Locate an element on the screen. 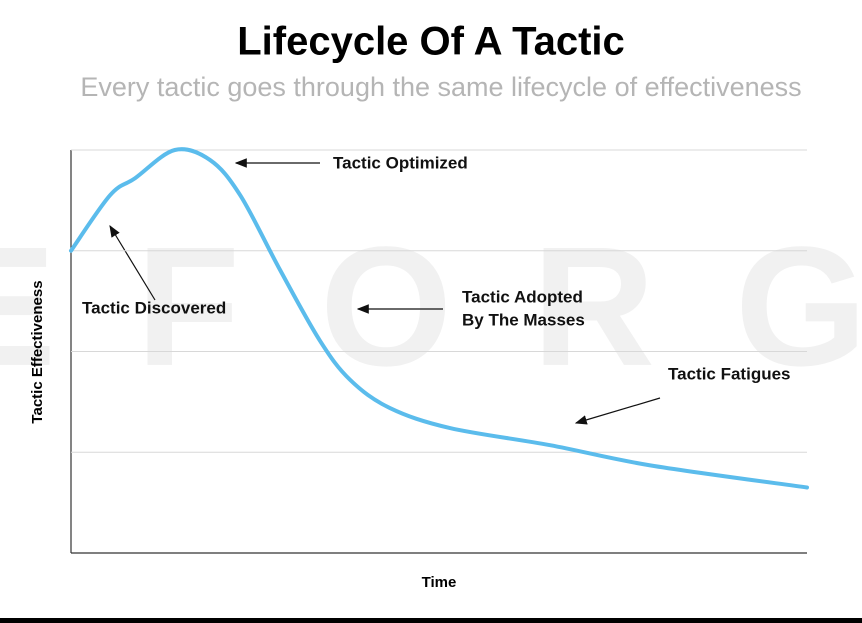  chart-title: Lifecycle Of A Tactic is located at coordinates (431, 42).